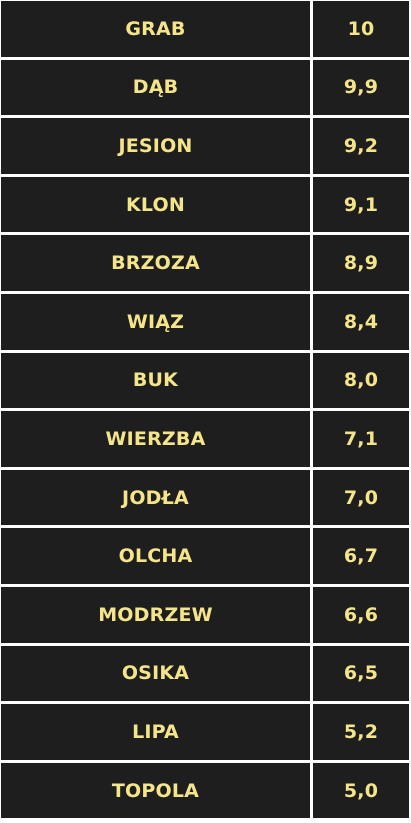  I want to click on wood-value-cell: 7,1, so click(361, 439).